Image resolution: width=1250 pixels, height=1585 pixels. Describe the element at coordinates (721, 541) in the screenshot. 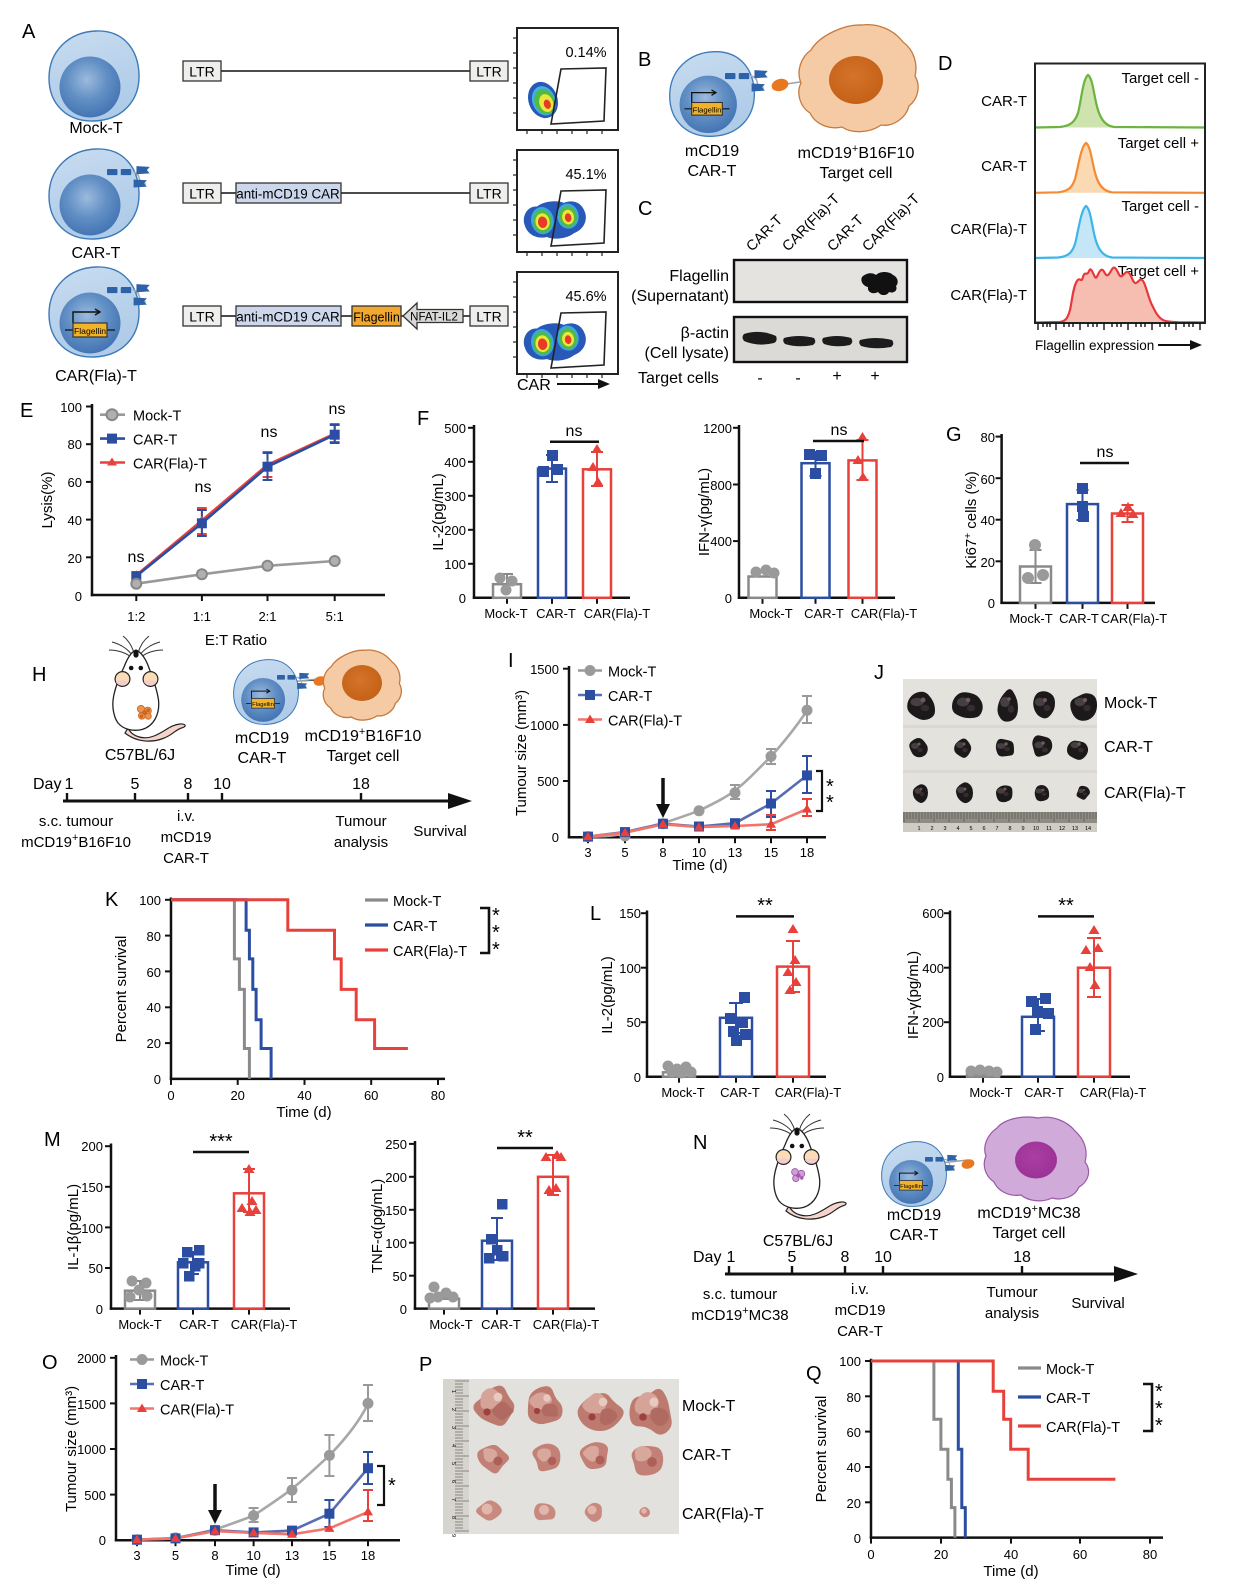

I see `svg-text: 400` at that location.